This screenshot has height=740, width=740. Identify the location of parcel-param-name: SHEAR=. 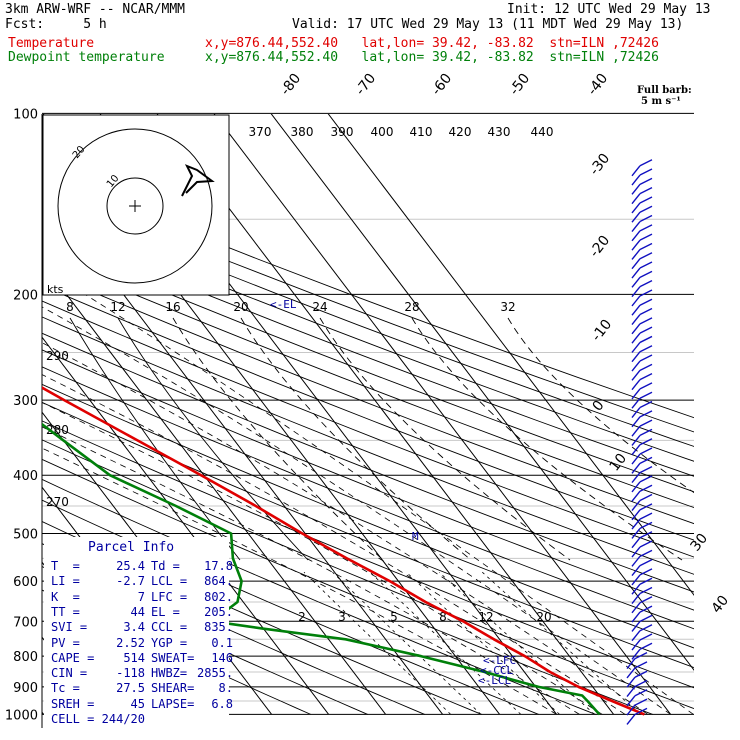
(173, 688).